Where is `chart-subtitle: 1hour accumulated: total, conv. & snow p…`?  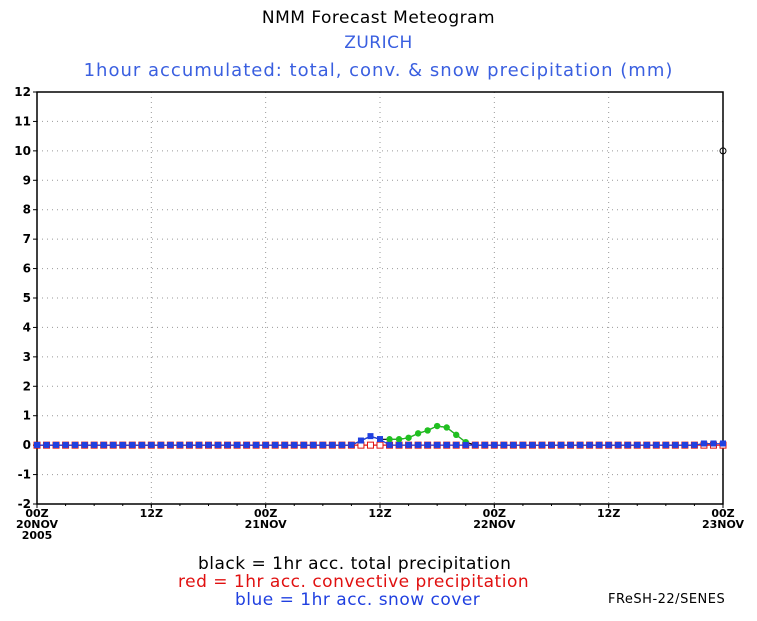 chart-subtitle: 1hour accumulated: total, conv. & snow p… is located at coordinates (378, 70).